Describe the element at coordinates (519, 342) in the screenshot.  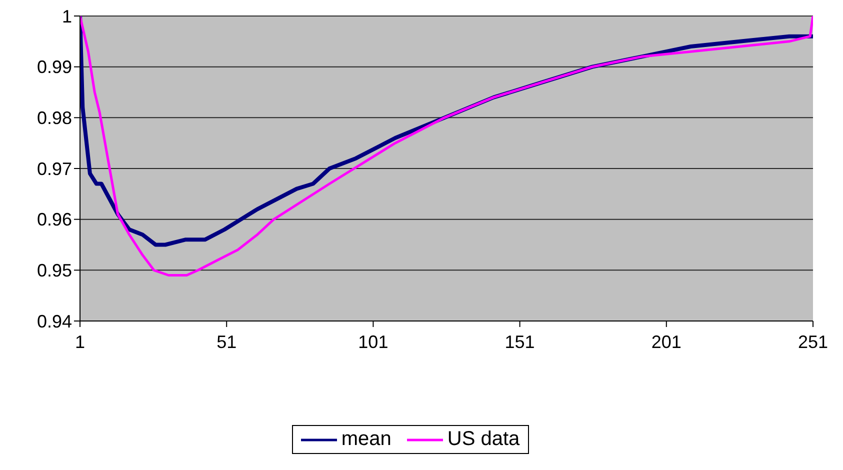
I see `x-tick-label: 151` at that location.